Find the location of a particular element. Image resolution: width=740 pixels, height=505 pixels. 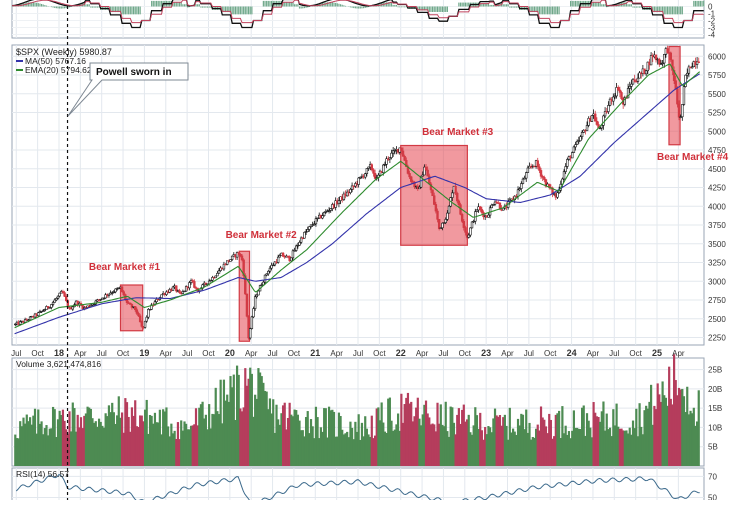

macd-signal-line is located at coordinates (357, 12).